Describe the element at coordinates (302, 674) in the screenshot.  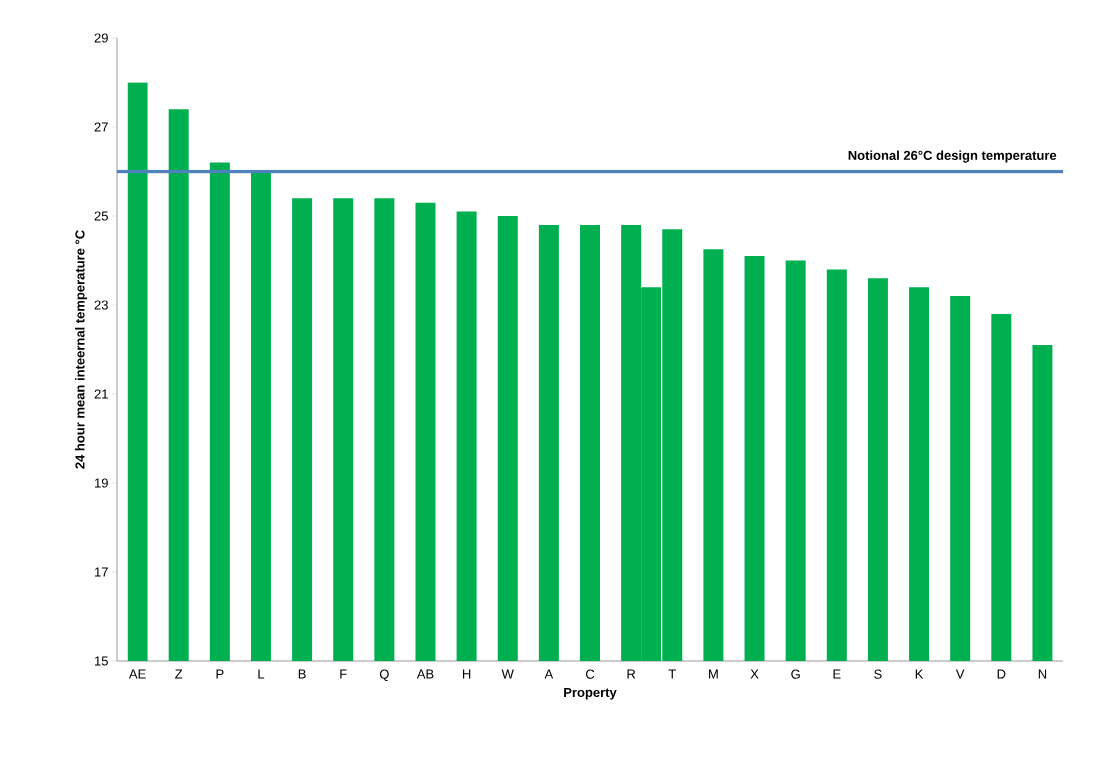
I see `x-tick-label: B` at that location.